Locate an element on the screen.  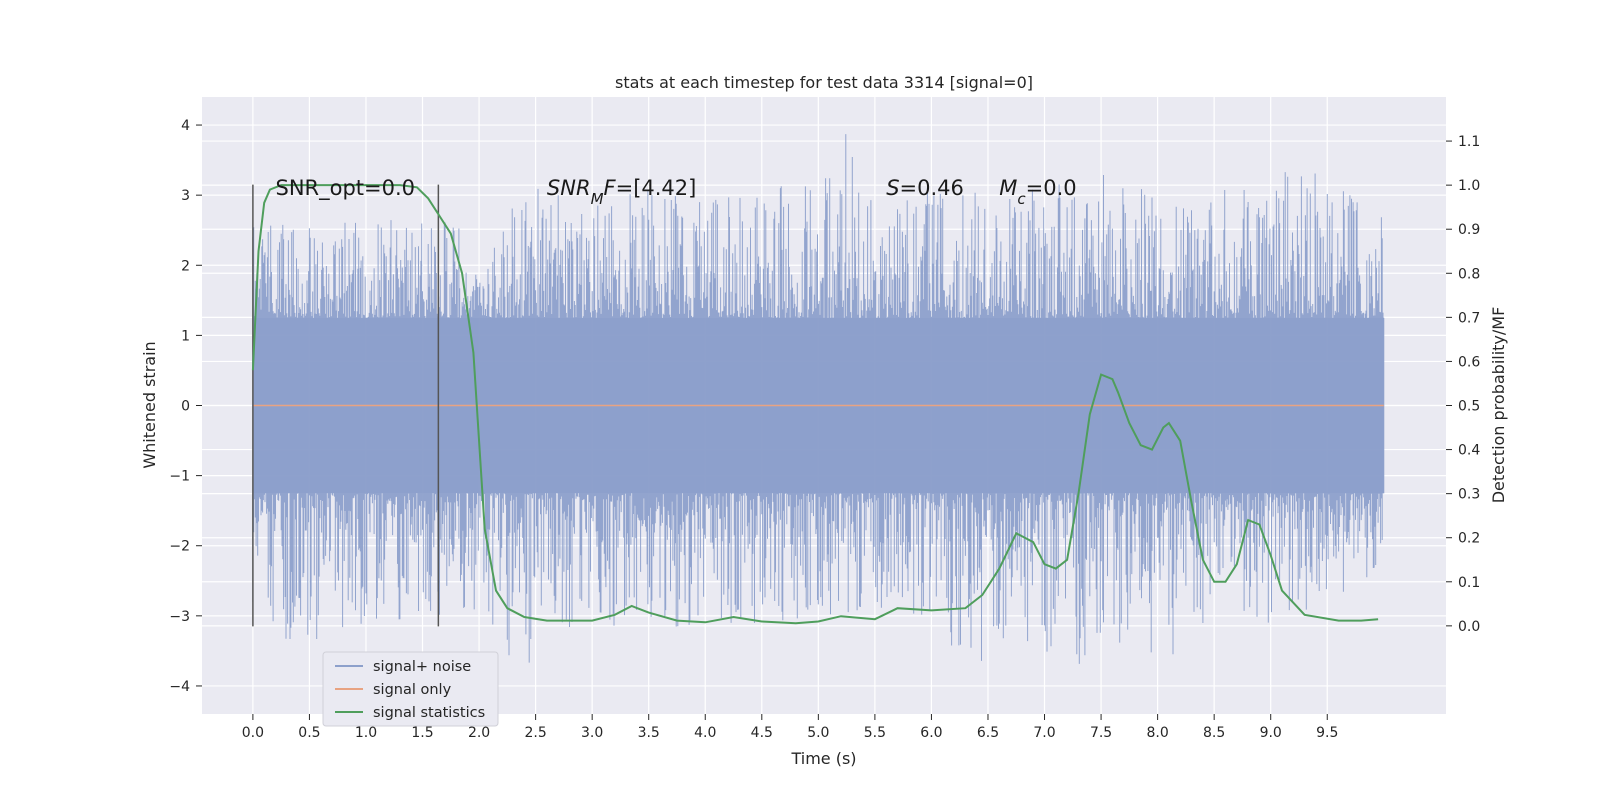
x-tick-label: 0.5 is located at coordinates (309, 733).